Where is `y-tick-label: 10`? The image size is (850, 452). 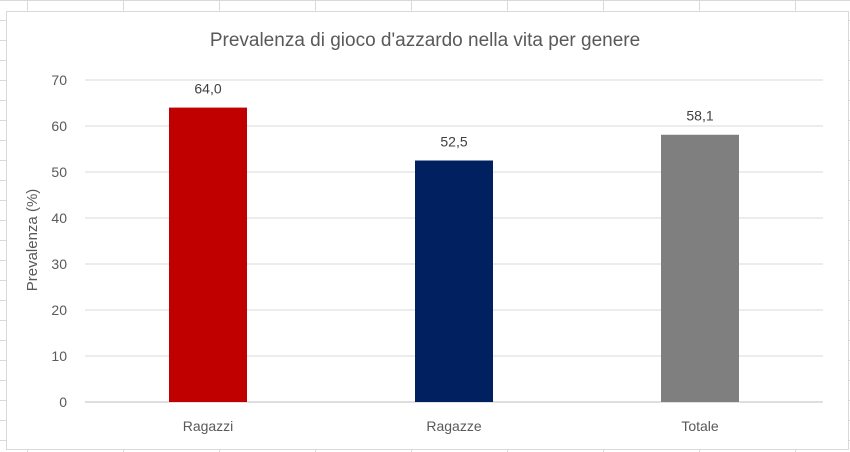 y-tick-label: 10 is located at coordinates (59, 356).